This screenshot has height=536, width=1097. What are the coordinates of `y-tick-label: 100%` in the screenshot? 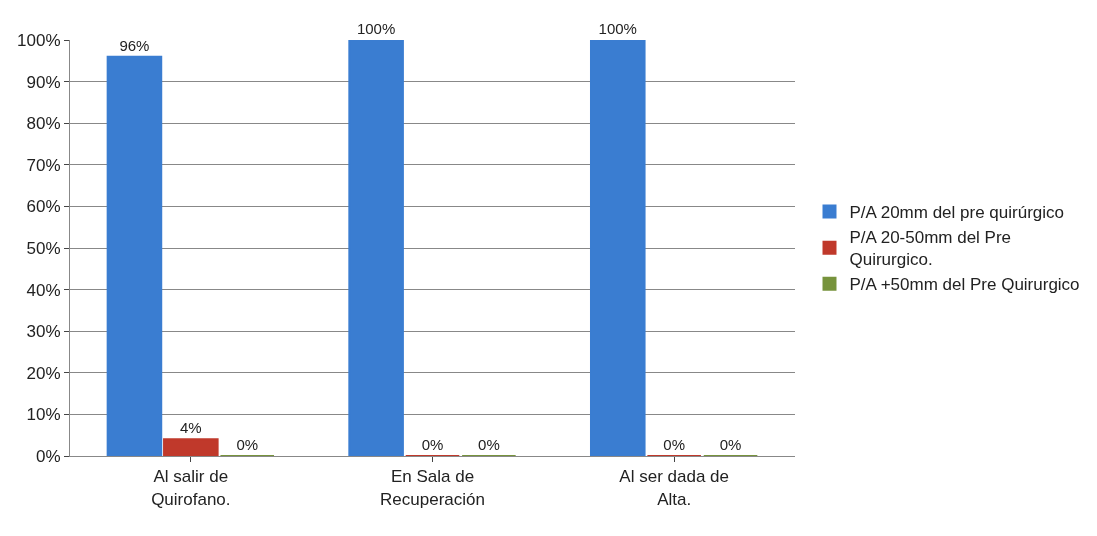 It's located at (39, 40).